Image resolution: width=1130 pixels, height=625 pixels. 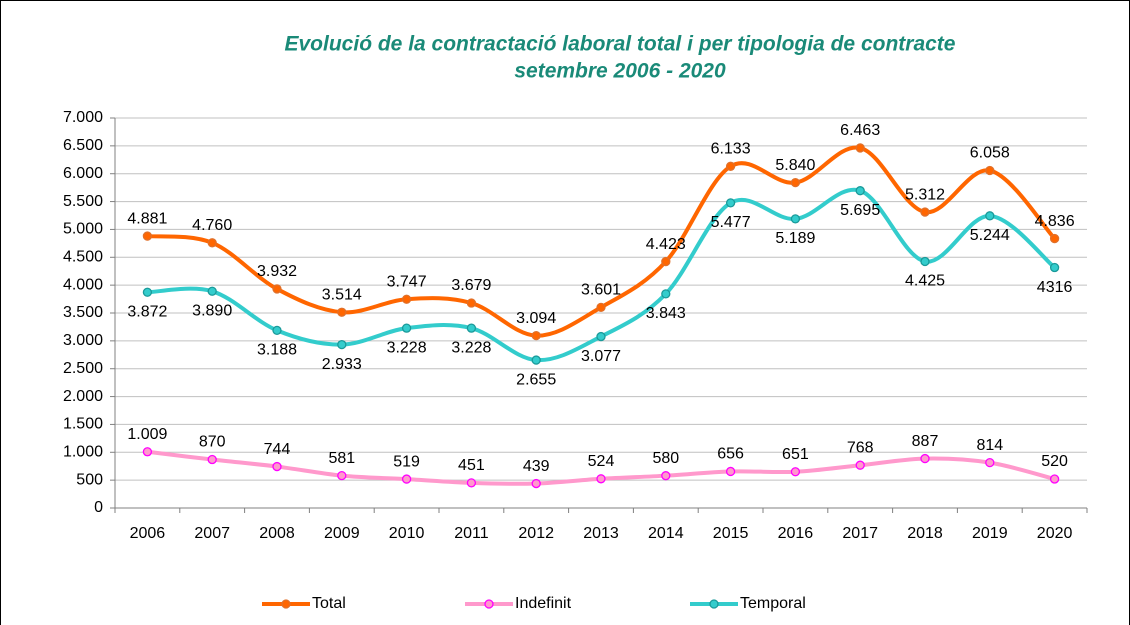 I want to click on data-label: 5.244, so click(x=990, y=235).